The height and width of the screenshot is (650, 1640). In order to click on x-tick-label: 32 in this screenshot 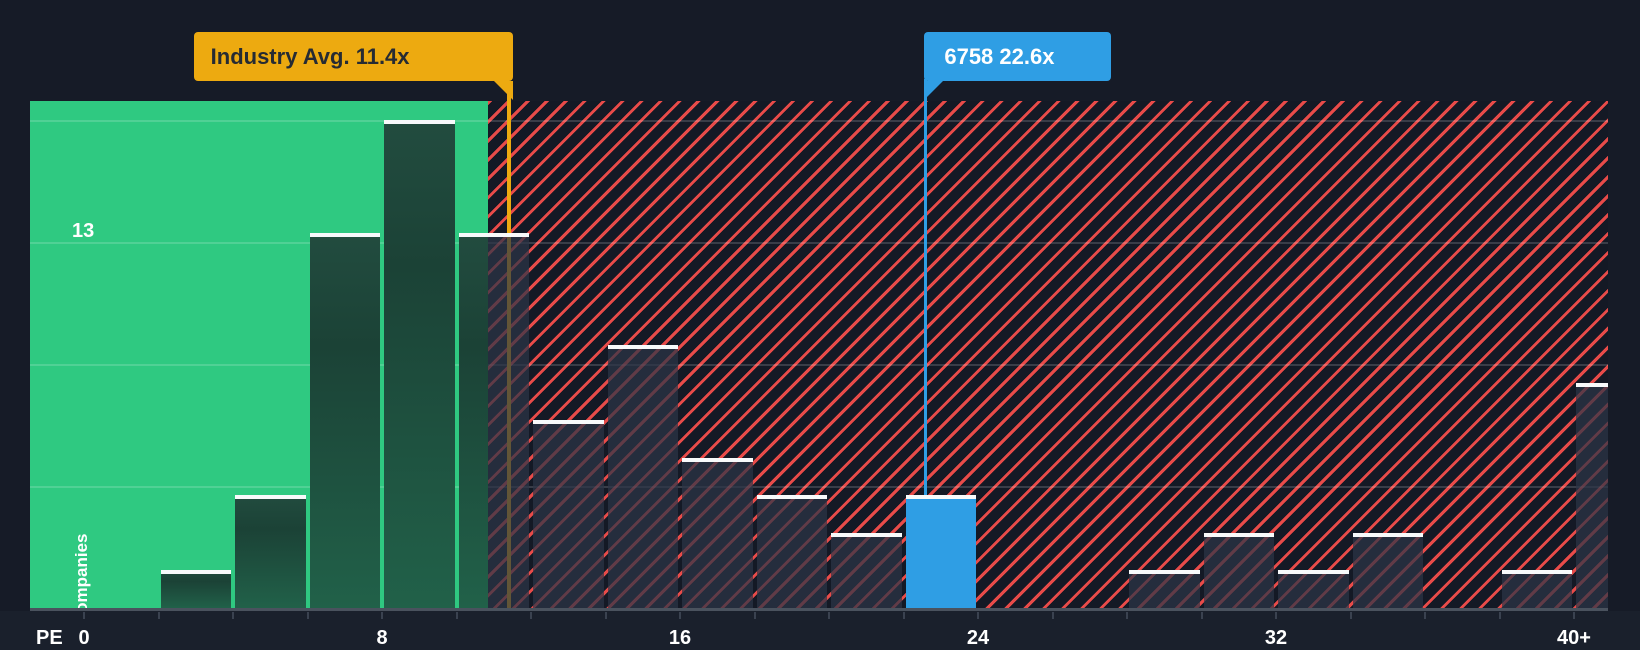, I will do `click(1276, 638)`.